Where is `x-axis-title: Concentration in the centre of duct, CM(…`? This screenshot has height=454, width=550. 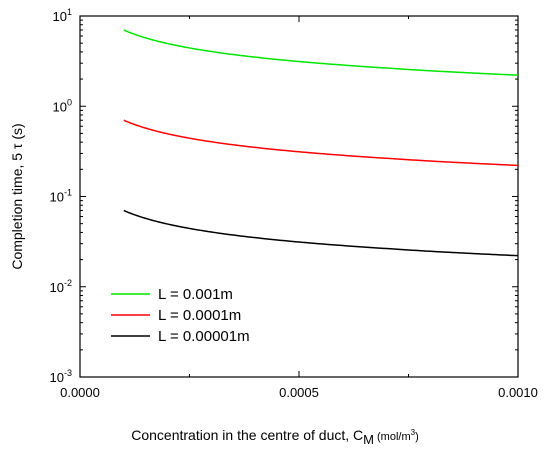
x-axis-title: Concentration in the centre of duct, CM(… is located at coordinates (275, 437).